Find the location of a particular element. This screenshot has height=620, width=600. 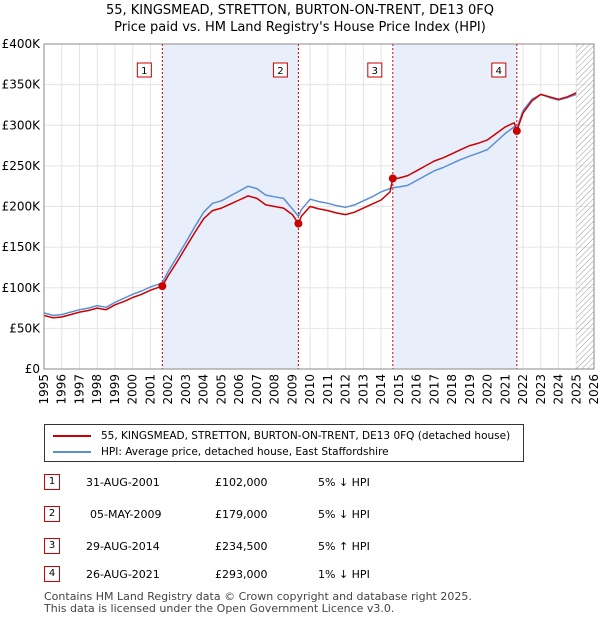

x-tick-label: 2023 is located at coordinates (541, 389).